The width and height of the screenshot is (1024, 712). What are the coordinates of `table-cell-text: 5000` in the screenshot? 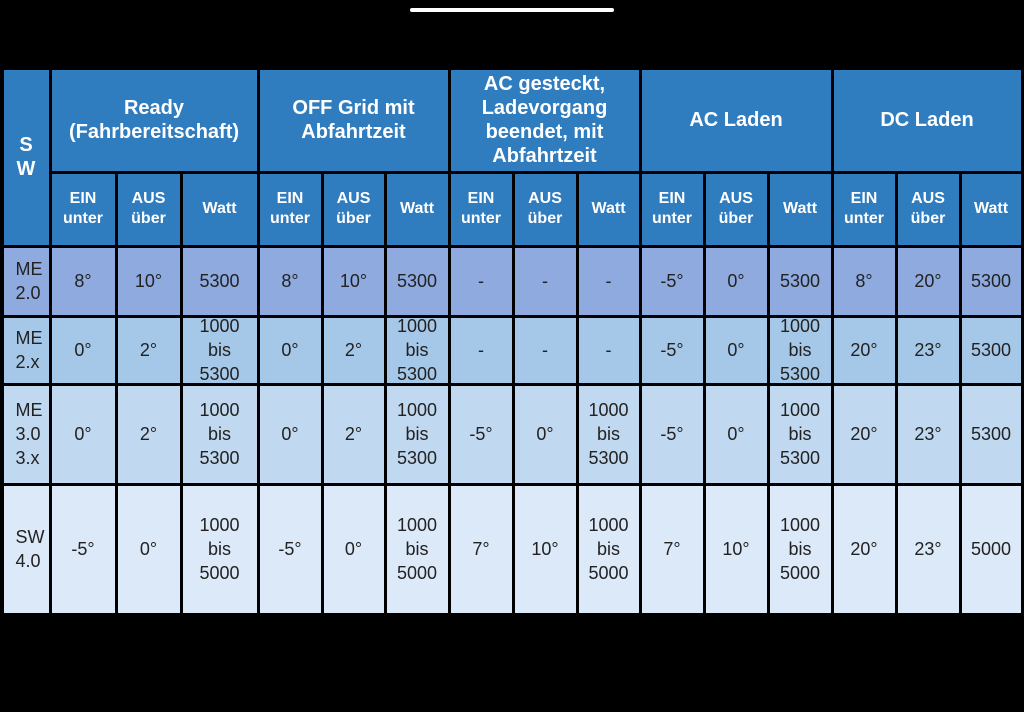 It's located at (991, 549).